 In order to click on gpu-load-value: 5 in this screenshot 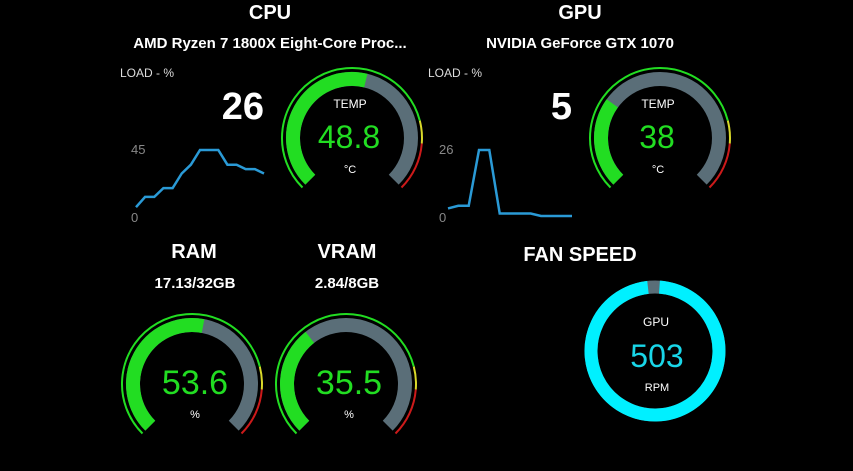, I will do `click(561, 107)`.